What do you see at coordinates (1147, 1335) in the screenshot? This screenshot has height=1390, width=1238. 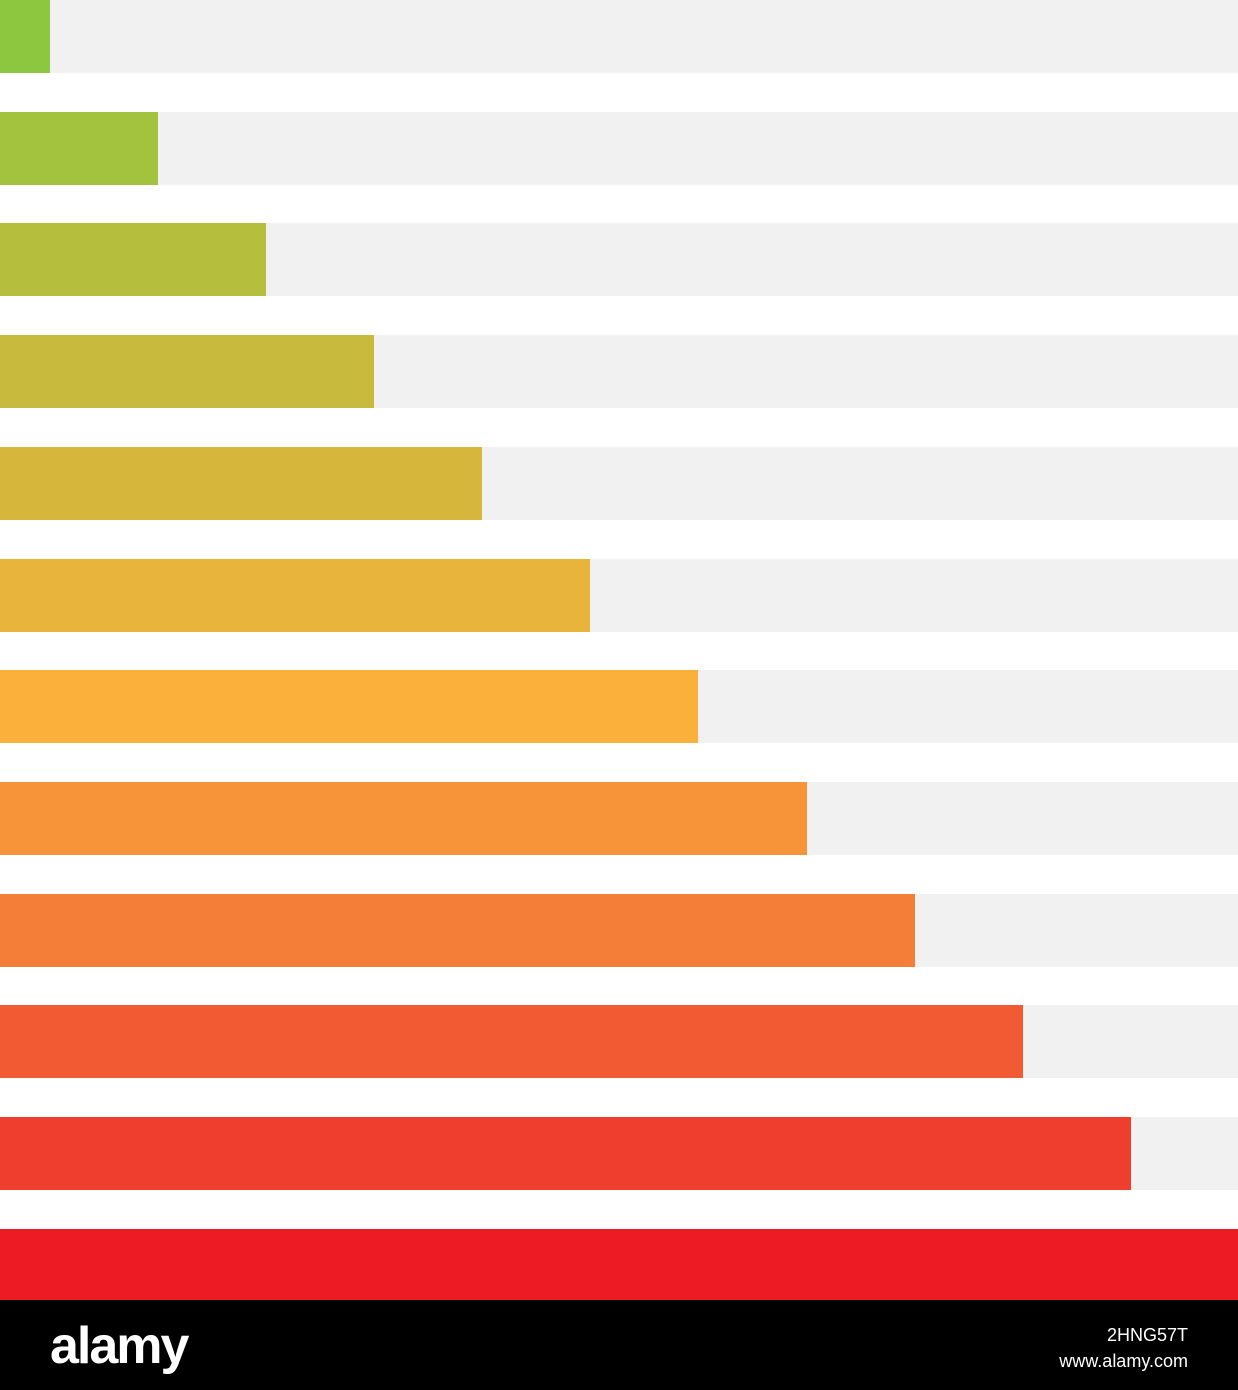 I see `image-id-label: 2HNG57T` at bounding box center [1147, 1335].